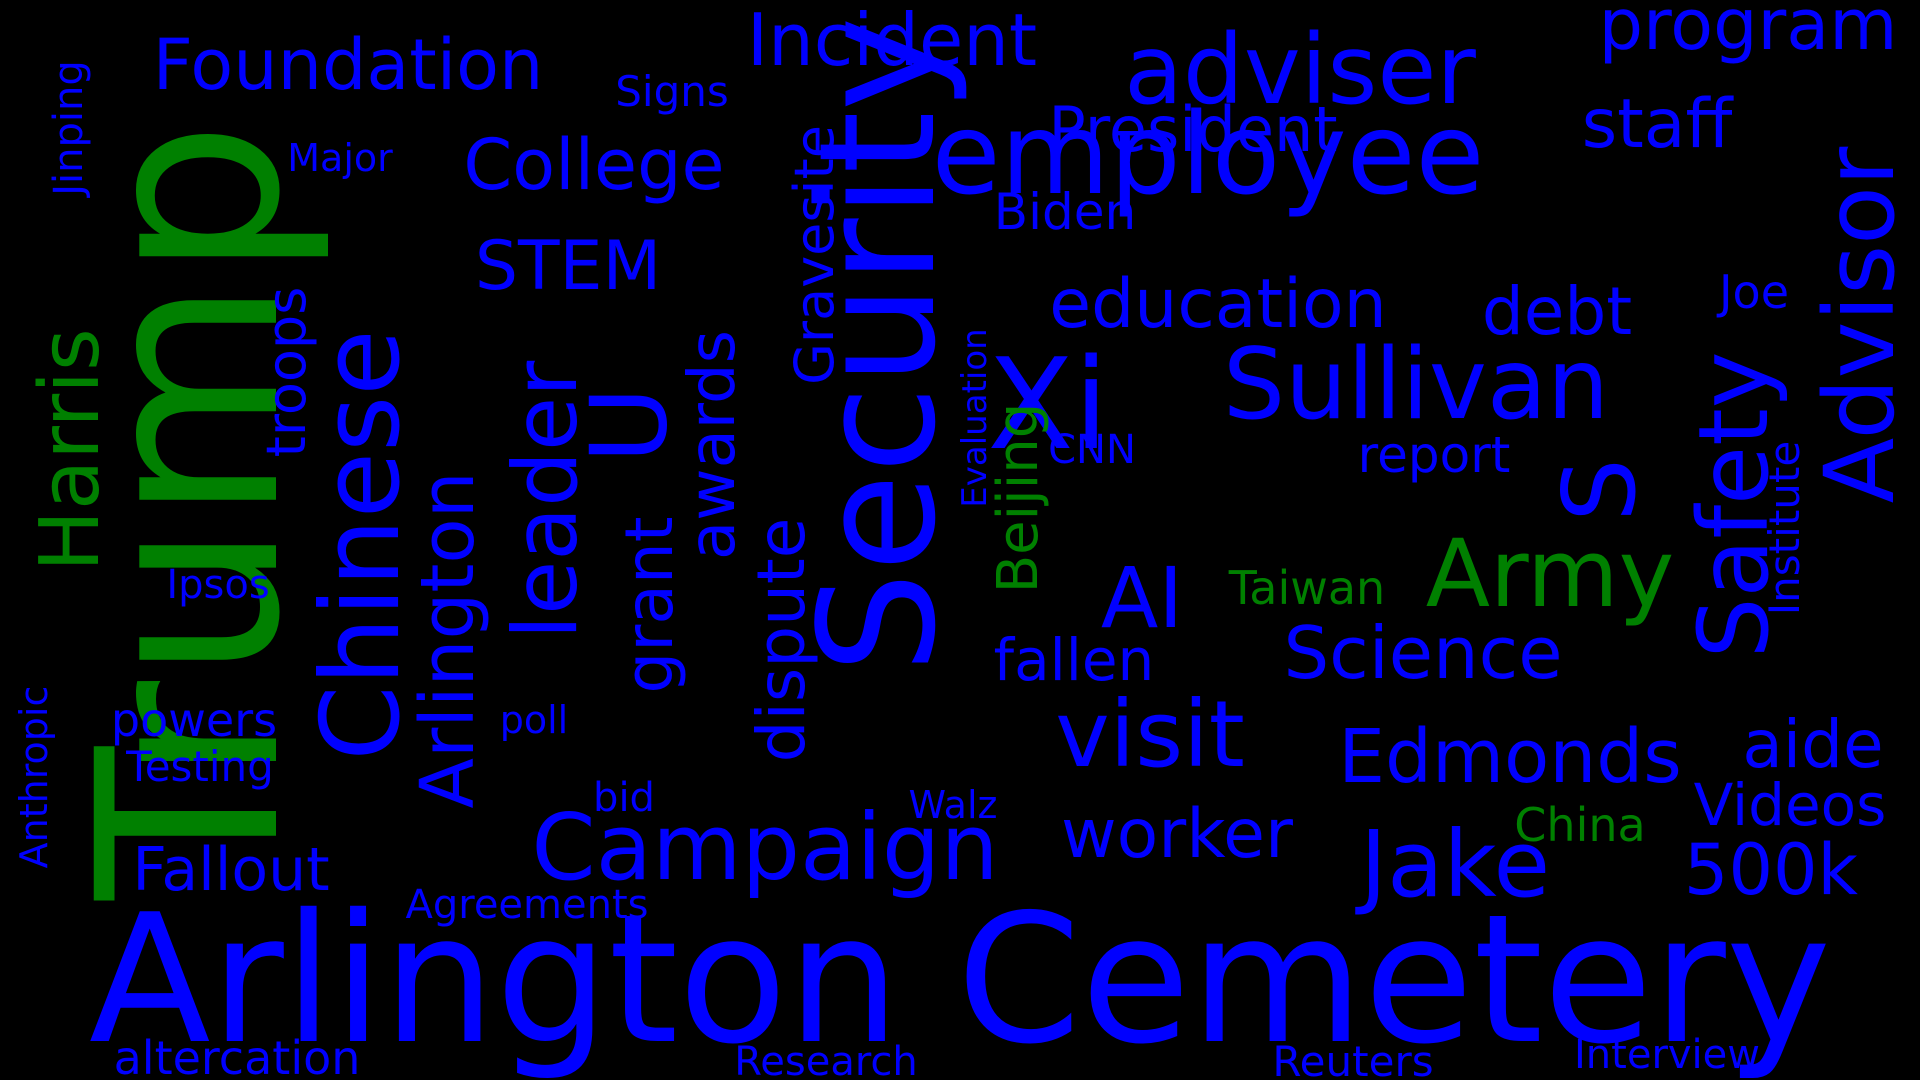 The image size is (1920, 1080). I want to click on word-worker: worker, so click(1177, 834).